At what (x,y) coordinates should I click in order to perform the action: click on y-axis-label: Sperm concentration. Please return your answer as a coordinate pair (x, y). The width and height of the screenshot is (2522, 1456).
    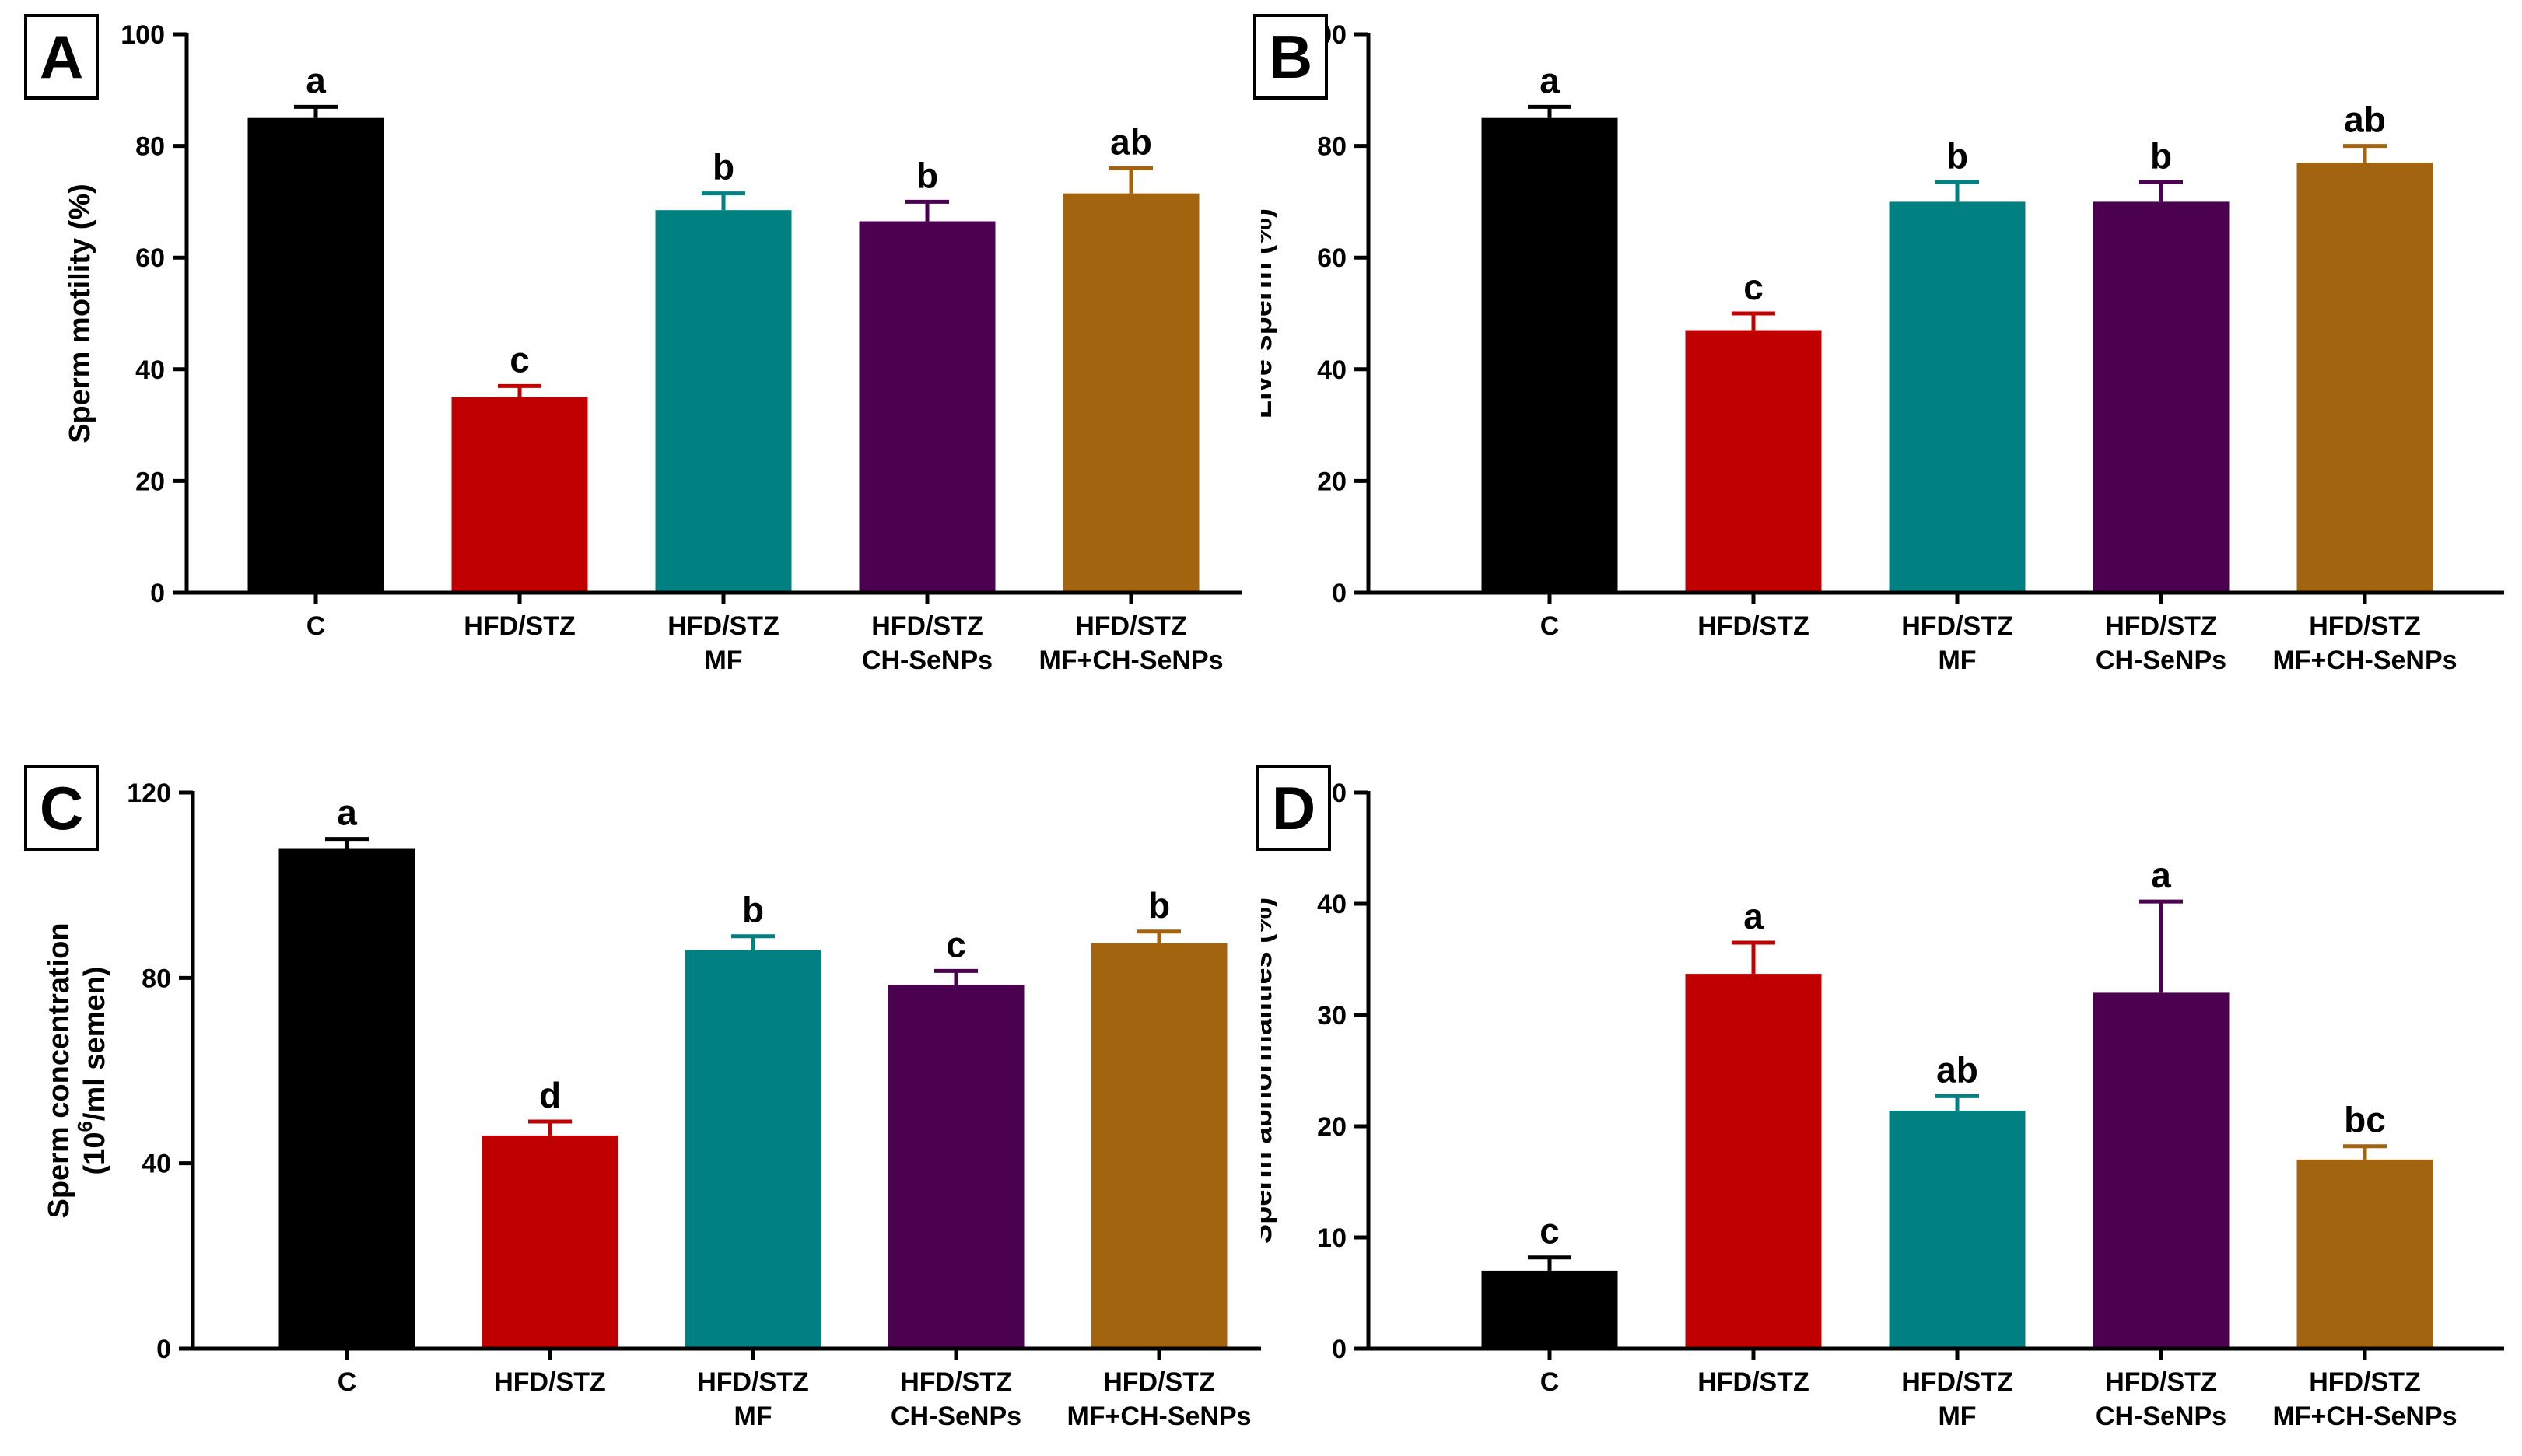
    Looking at the image, I should click on (59, 1070).